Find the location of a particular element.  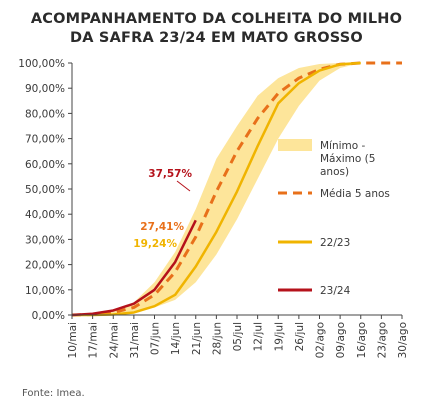

y-tick-label: 100,00% is located at coordinates (41, 64).